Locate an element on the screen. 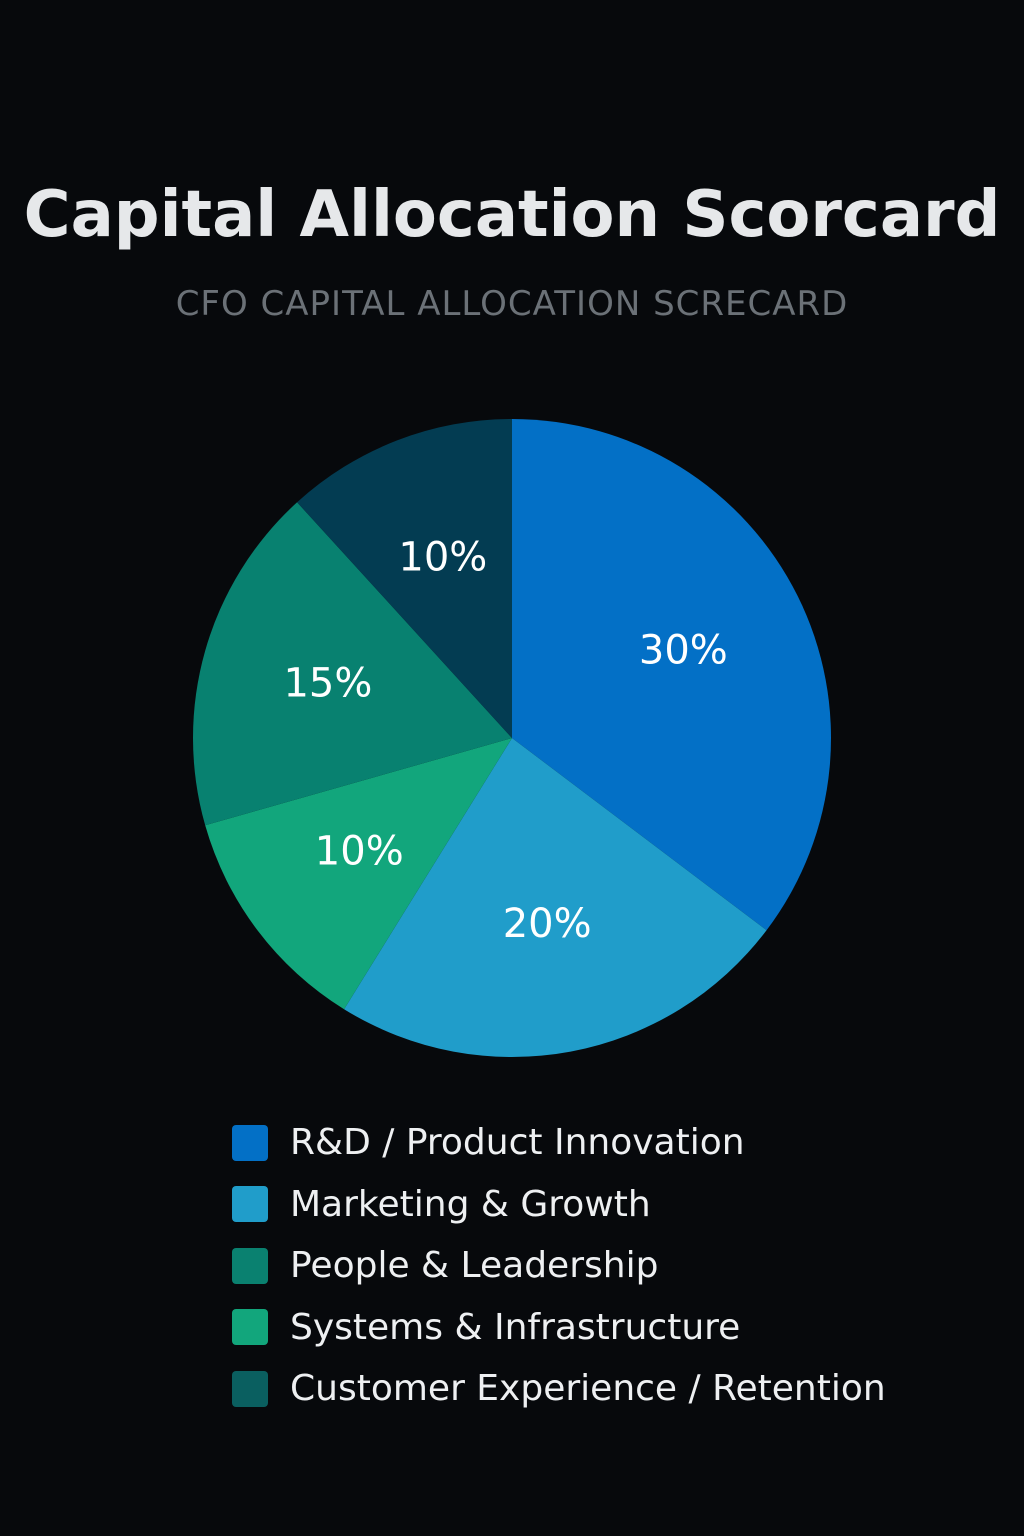 This screenshot has height=1536, width=1024. slice-label: 20% is located at coordinates (547, 924).